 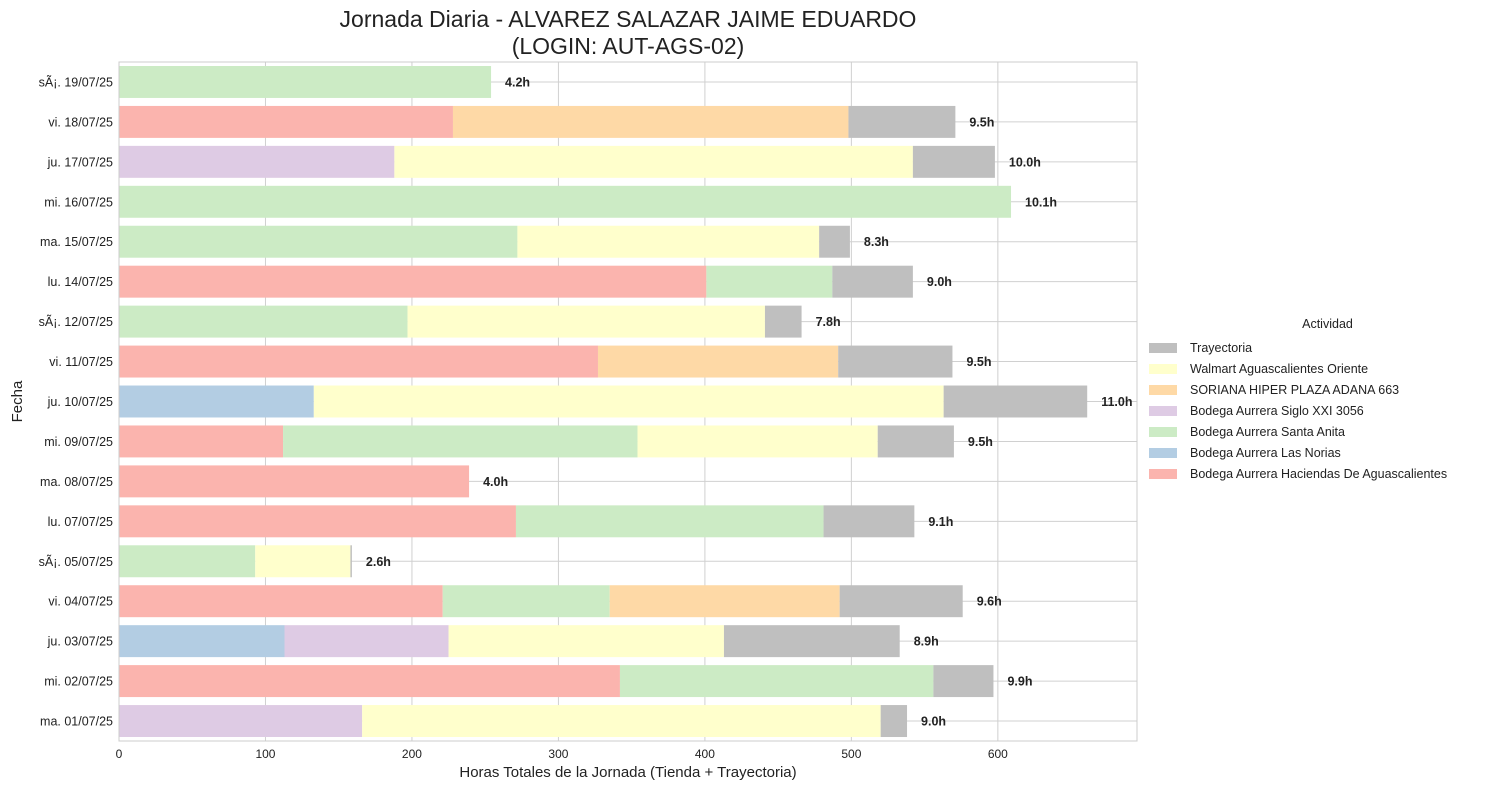 I want to click on legend-item: Bodega Aurrera Las Norias, so click(x=1312, y=452).